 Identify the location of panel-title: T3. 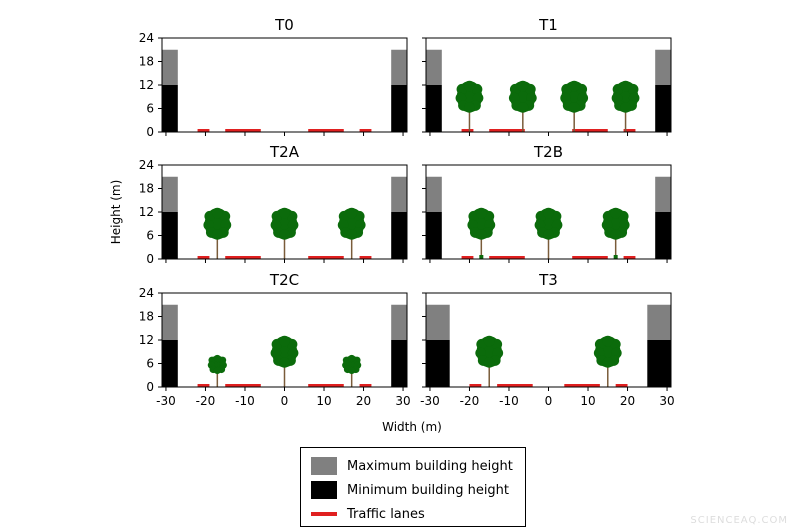
(548, 280).